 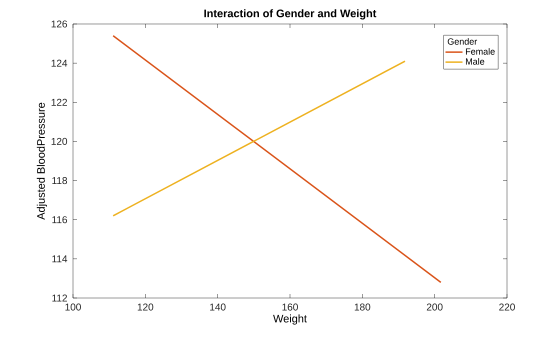 What do you see at coordinates (146, 307) in the screenshot?
I see `x-tick-label: 120` at bounding box center [146, 307].